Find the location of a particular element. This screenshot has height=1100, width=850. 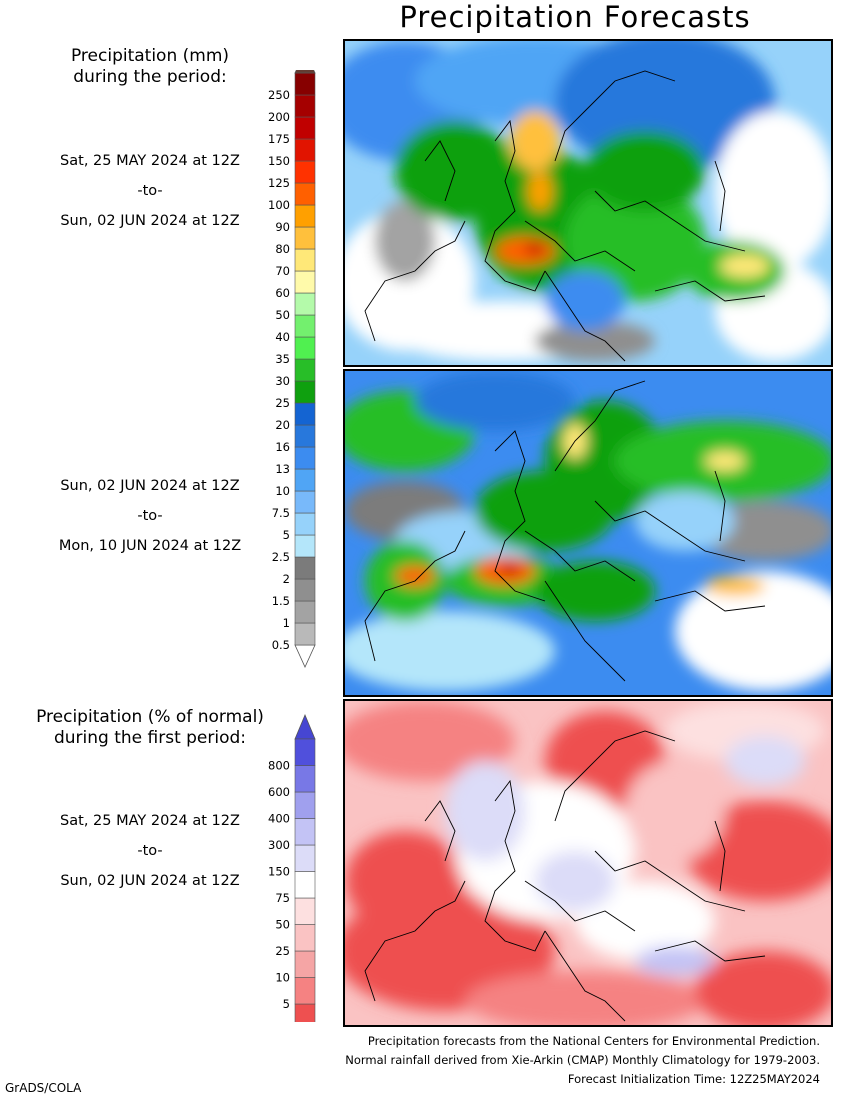

pct-legend-heading-line2: during the first period: is located at coordinates (150, 738).